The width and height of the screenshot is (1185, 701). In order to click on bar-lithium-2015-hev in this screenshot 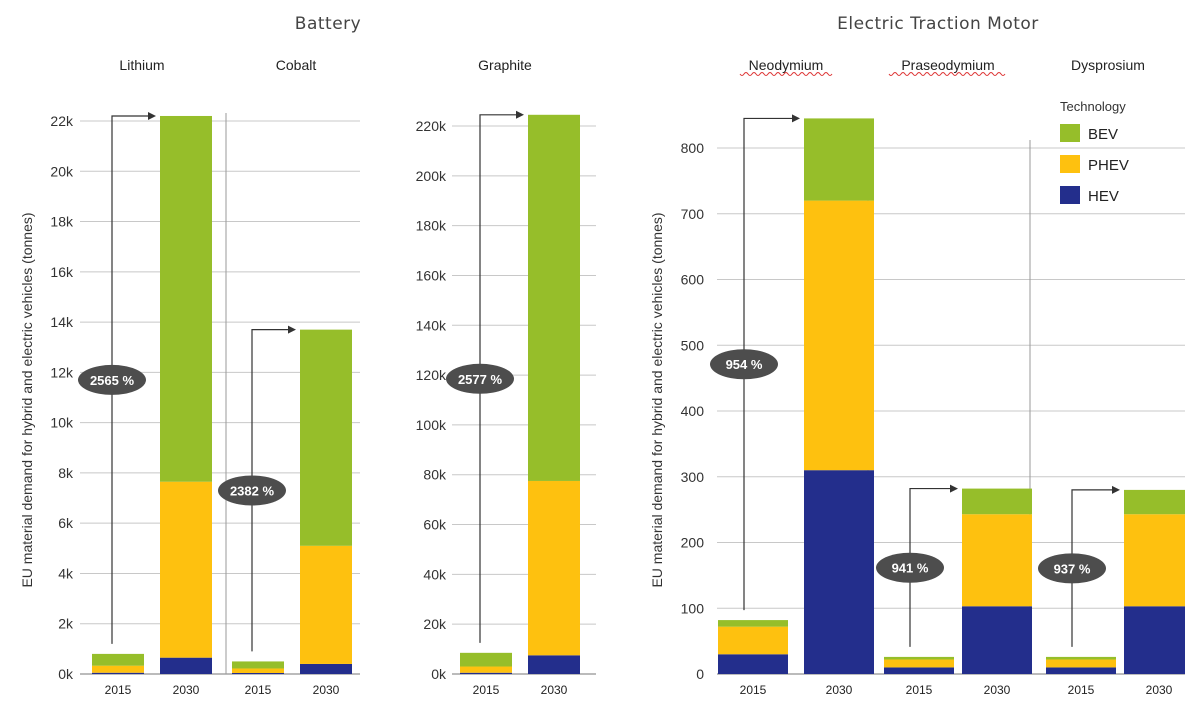, I will do `click(118, 673)`.